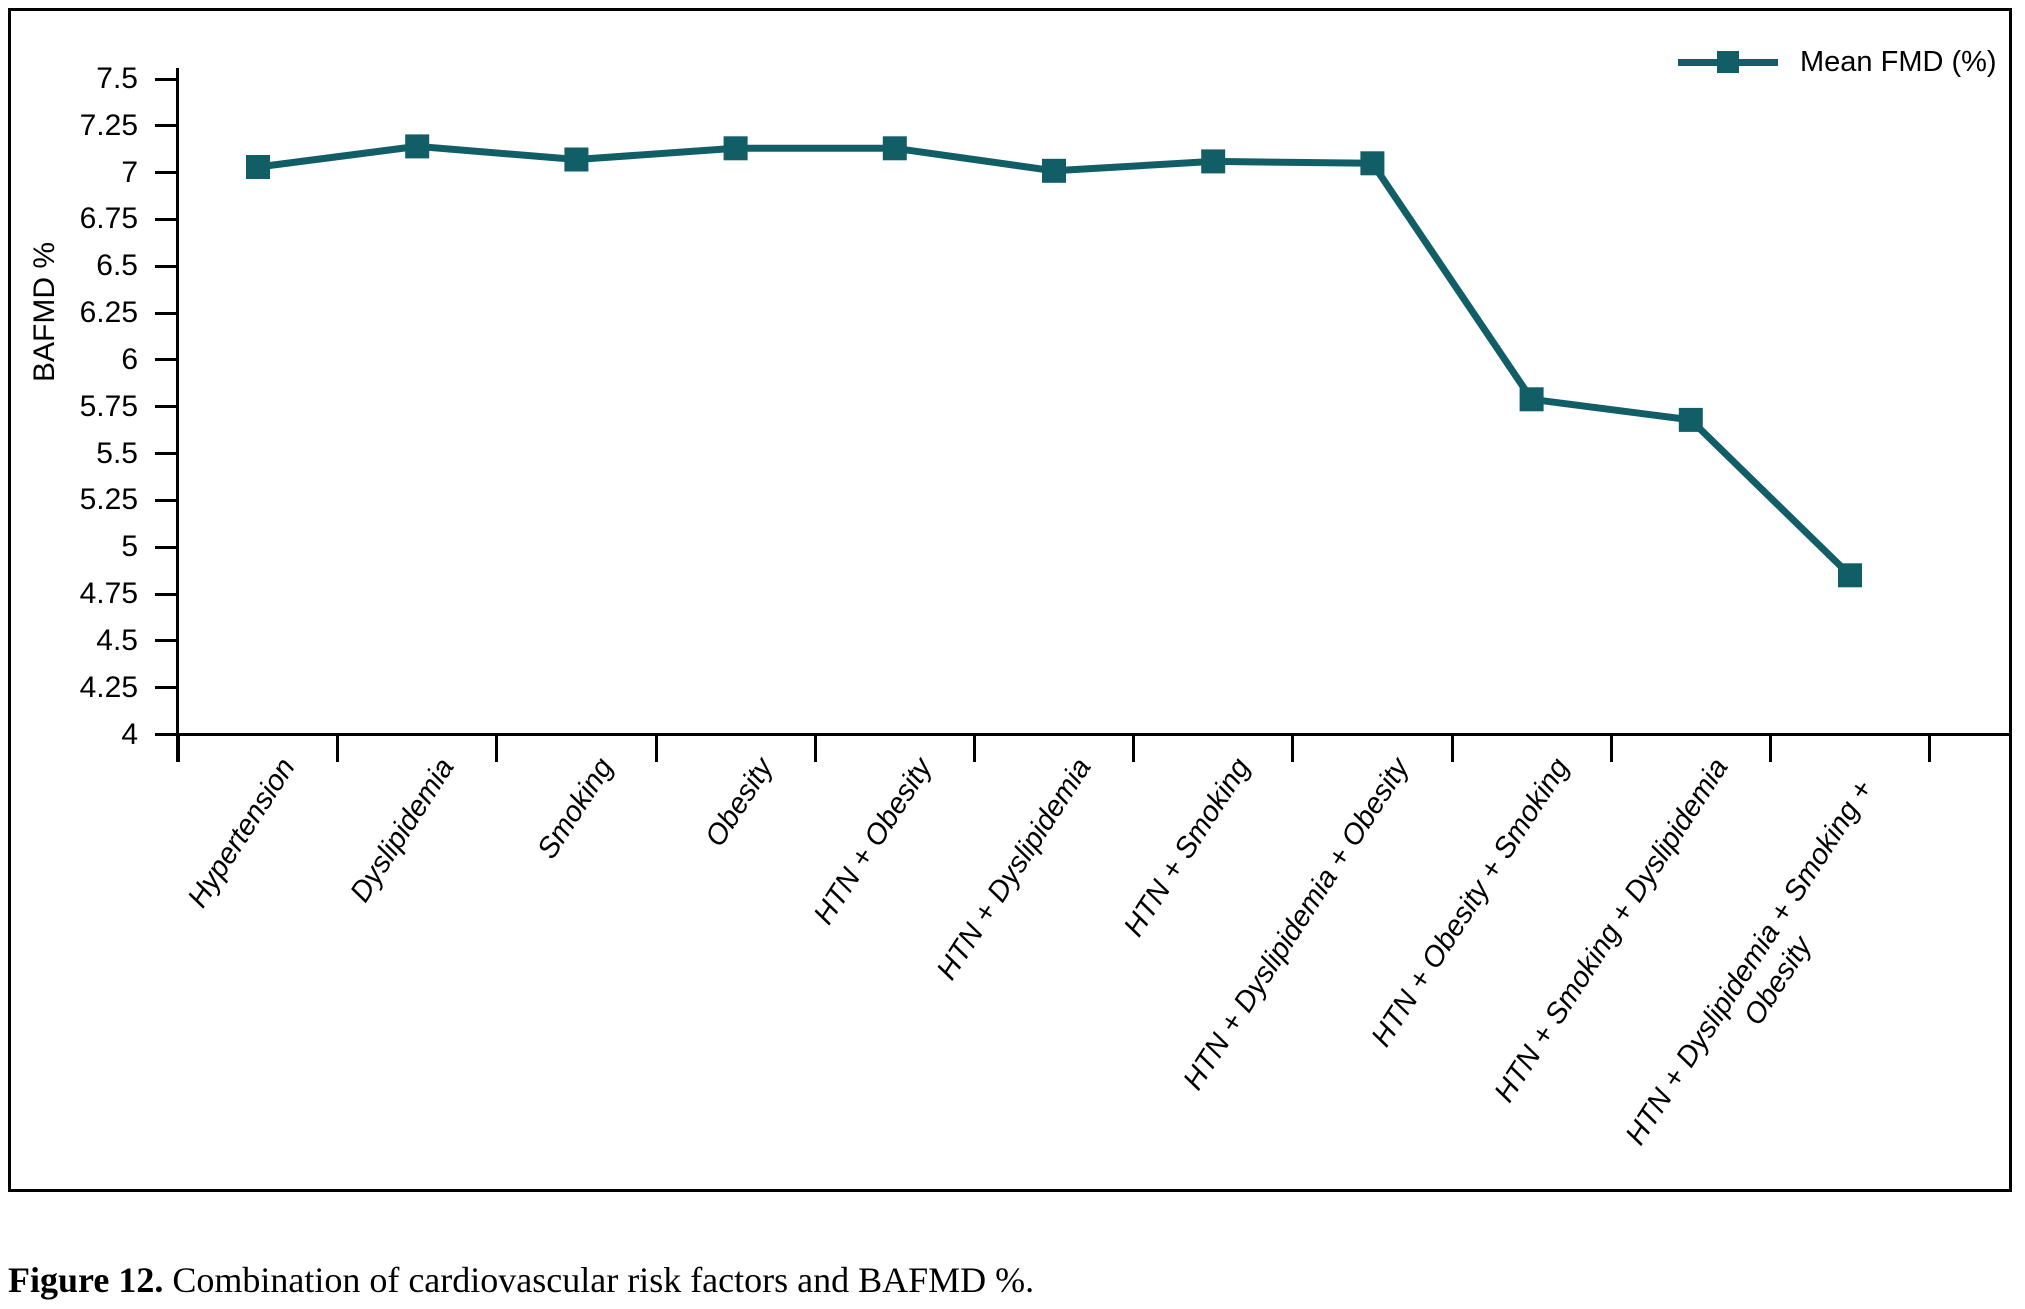 This screenshot has height=1309, width=2025. I want to click on y-tick-label: 6, so click(129, 359).